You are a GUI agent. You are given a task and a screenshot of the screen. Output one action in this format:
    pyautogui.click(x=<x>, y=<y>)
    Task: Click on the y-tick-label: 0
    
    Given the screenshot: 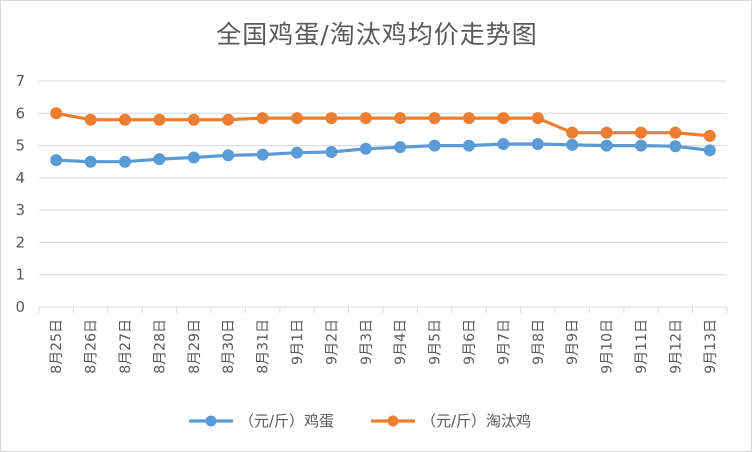 What is the action you would take?
    pyautogui.click(x=20, y=307)
    